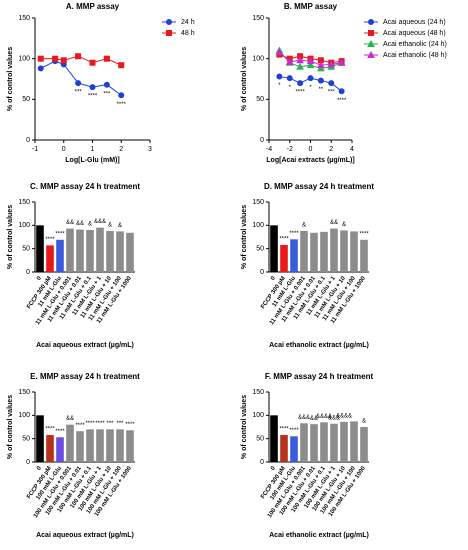 The image size is (468, 550). Describe the element at coordinates (188, 22) in the screenshot. I see `legend-label: 24 h` at that location.